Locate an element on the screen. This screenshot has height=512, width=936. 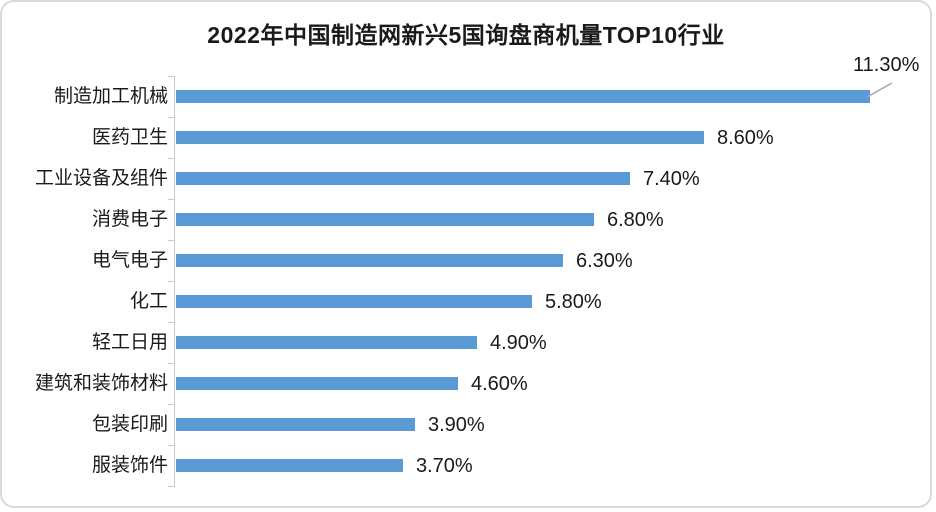
bar-row: 化工 5.80% is located at coordinates (466, 301).